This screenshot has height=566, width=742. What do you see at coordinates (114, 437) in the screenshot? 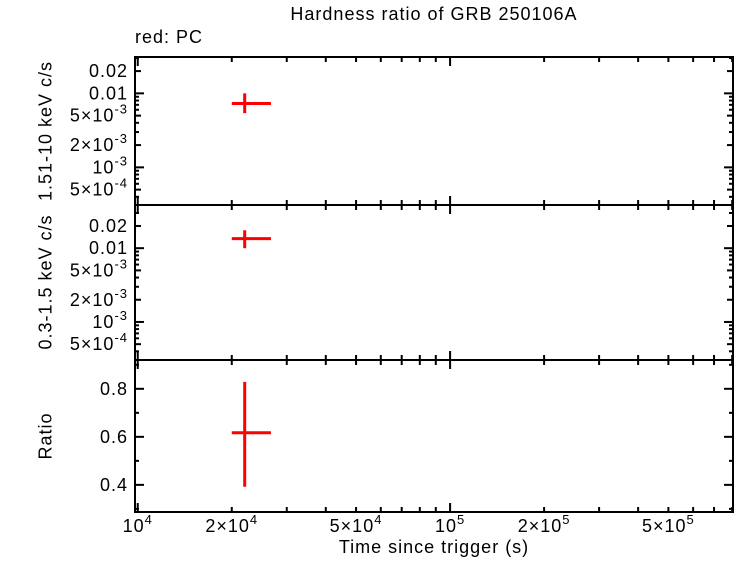
I see `y-tick-label: 0.6` at bounding box center [114, 437].